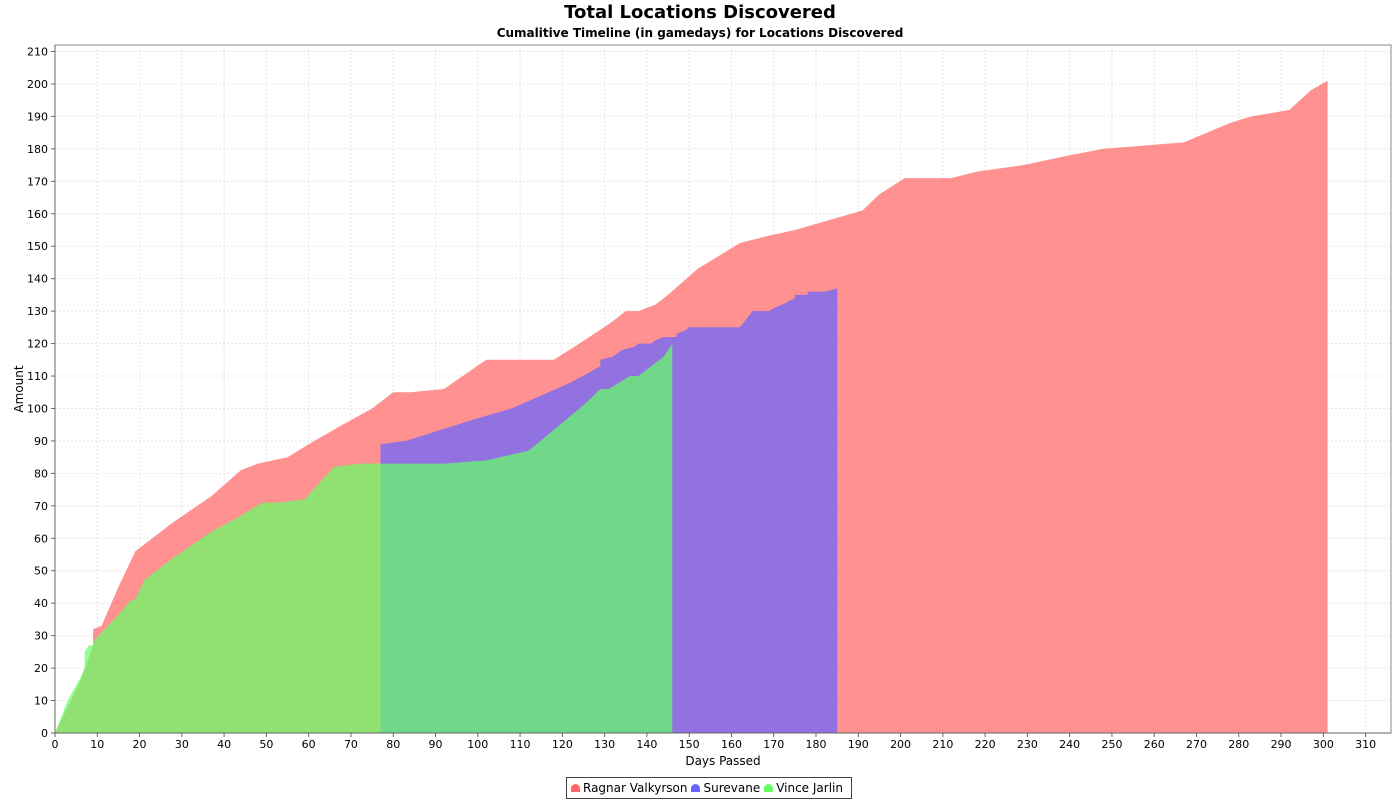  I want to click on legend-label: Surevane, so click(732, 788).